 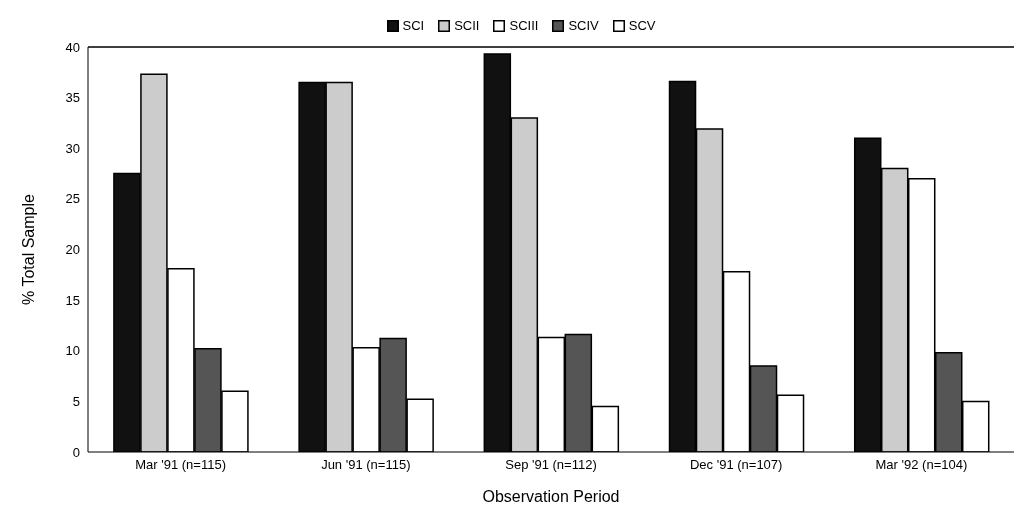 I want to click on x-tick-label: Mar '91 (n=115), so click(x=180, y=465).